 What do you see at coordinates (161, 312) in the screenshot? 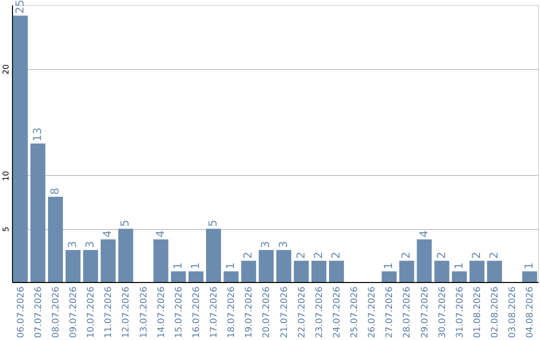
I see `x-tick-label: 14.07.2026` at bounding box center [161, 312].